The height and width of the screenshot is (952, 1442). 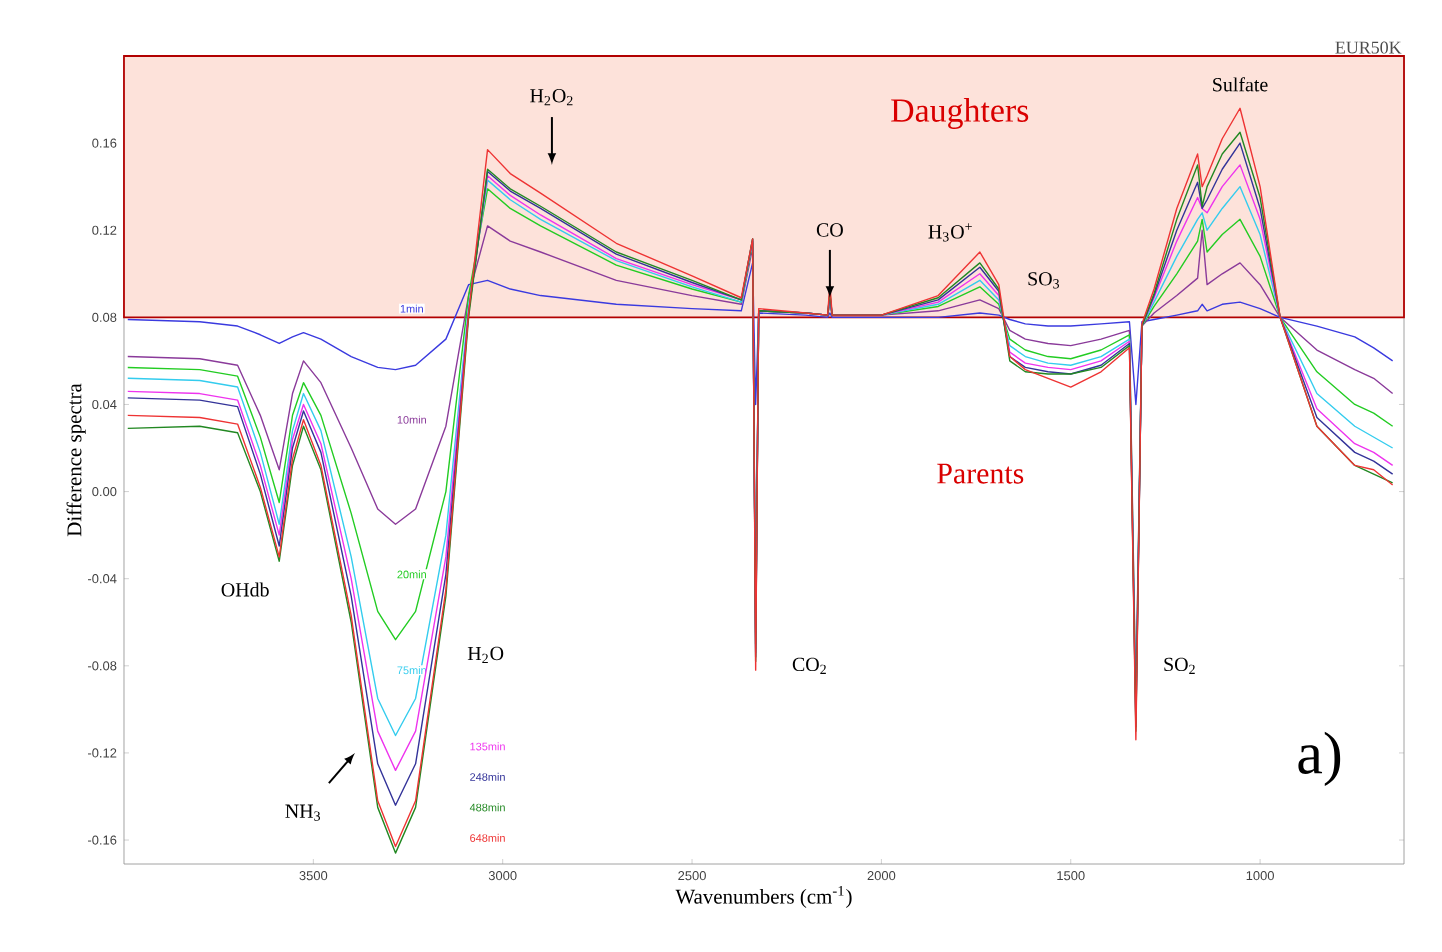 I want to click on annotation: H$_{3}$O$^{+}$, so click(x=950, y=232).